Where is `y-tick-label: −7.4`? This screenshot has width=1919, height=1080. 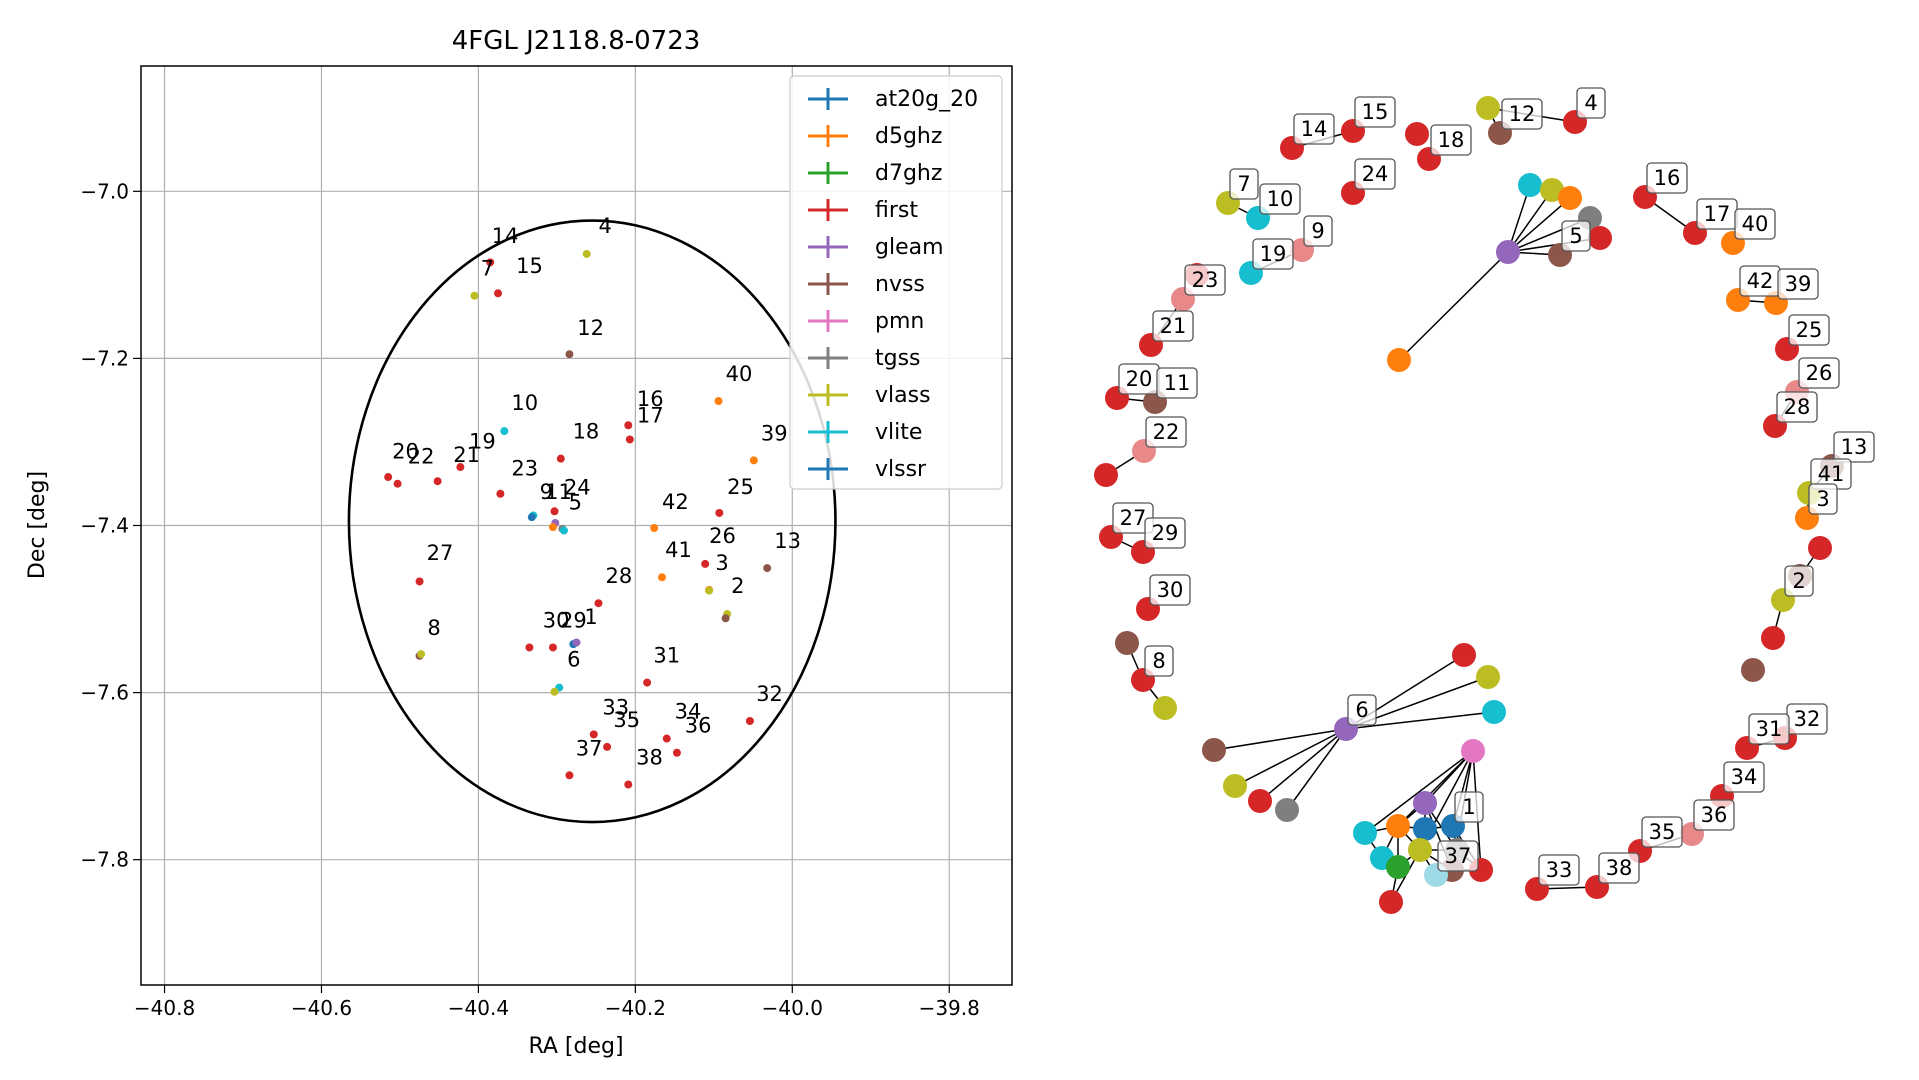
y-tick-label: −7.4 is located at coordinates (104, 526).